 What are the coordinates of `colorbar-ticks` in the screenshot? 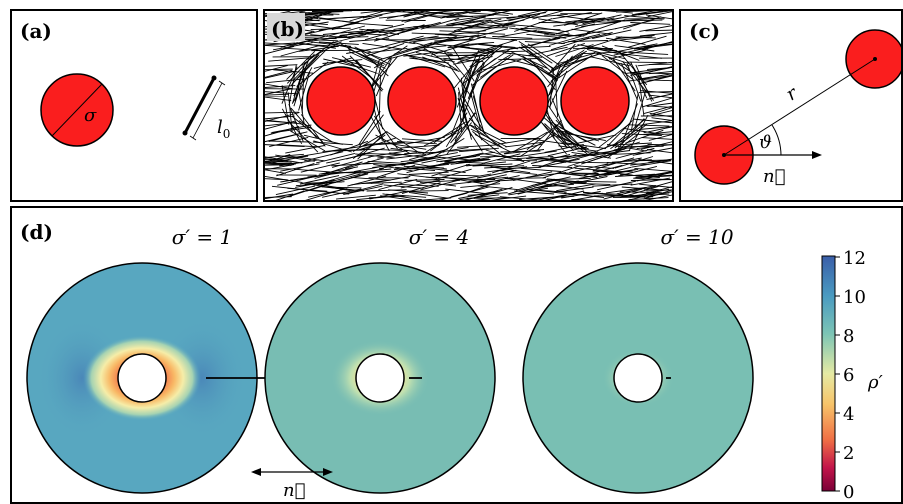 It's located at (837, 374).